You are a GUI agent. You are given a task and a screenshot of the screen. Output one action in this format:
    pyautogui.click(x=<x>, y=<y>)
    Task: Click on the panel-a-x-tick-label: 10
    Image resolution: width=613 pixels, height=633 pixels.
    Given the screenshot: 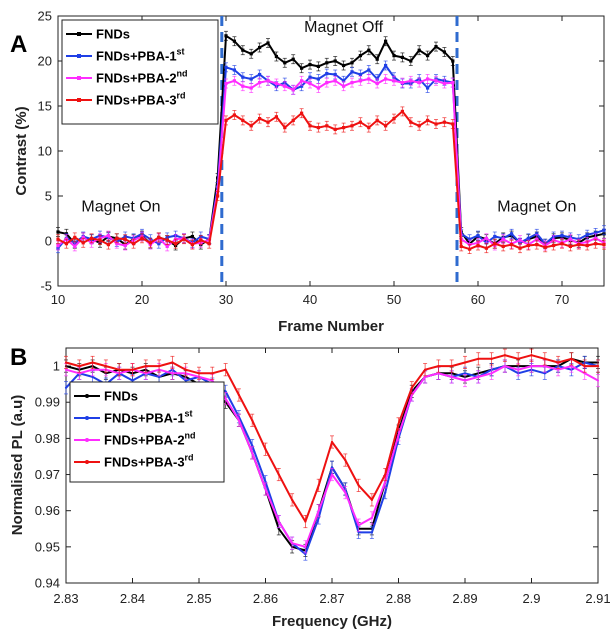 What is the action you would take?
    pyautogui.click(x=58, y=299)
    